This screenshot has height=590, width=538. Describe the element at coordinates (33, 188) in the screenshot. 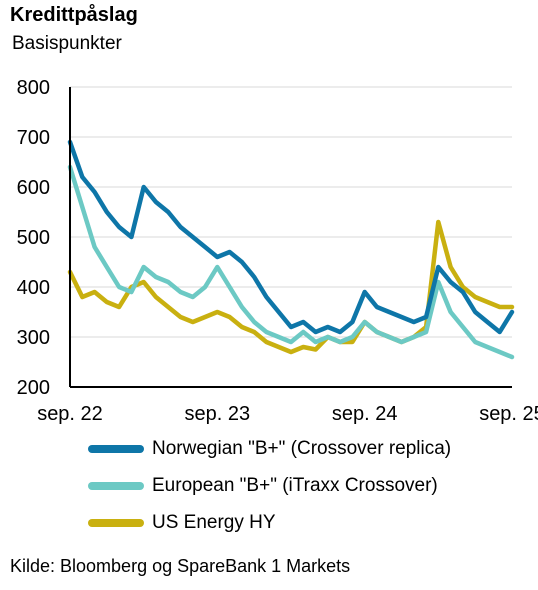

I see `y-tick-label: 600` at that location.